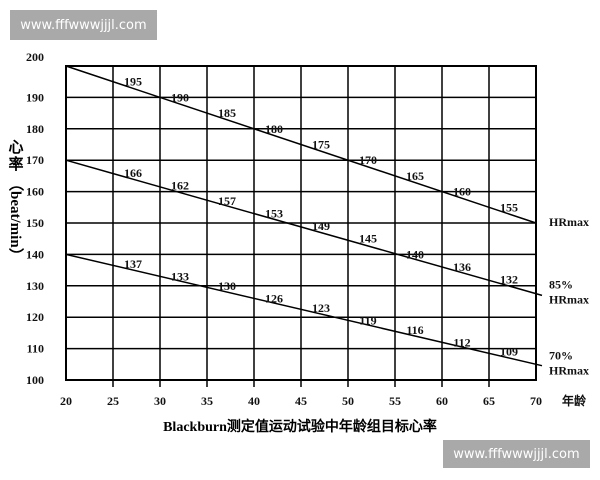 This screenshot has height=480, width=600. Describe the element at coordinates (561, 355) in the screenshot. I see `series-label: 70%` at that location.